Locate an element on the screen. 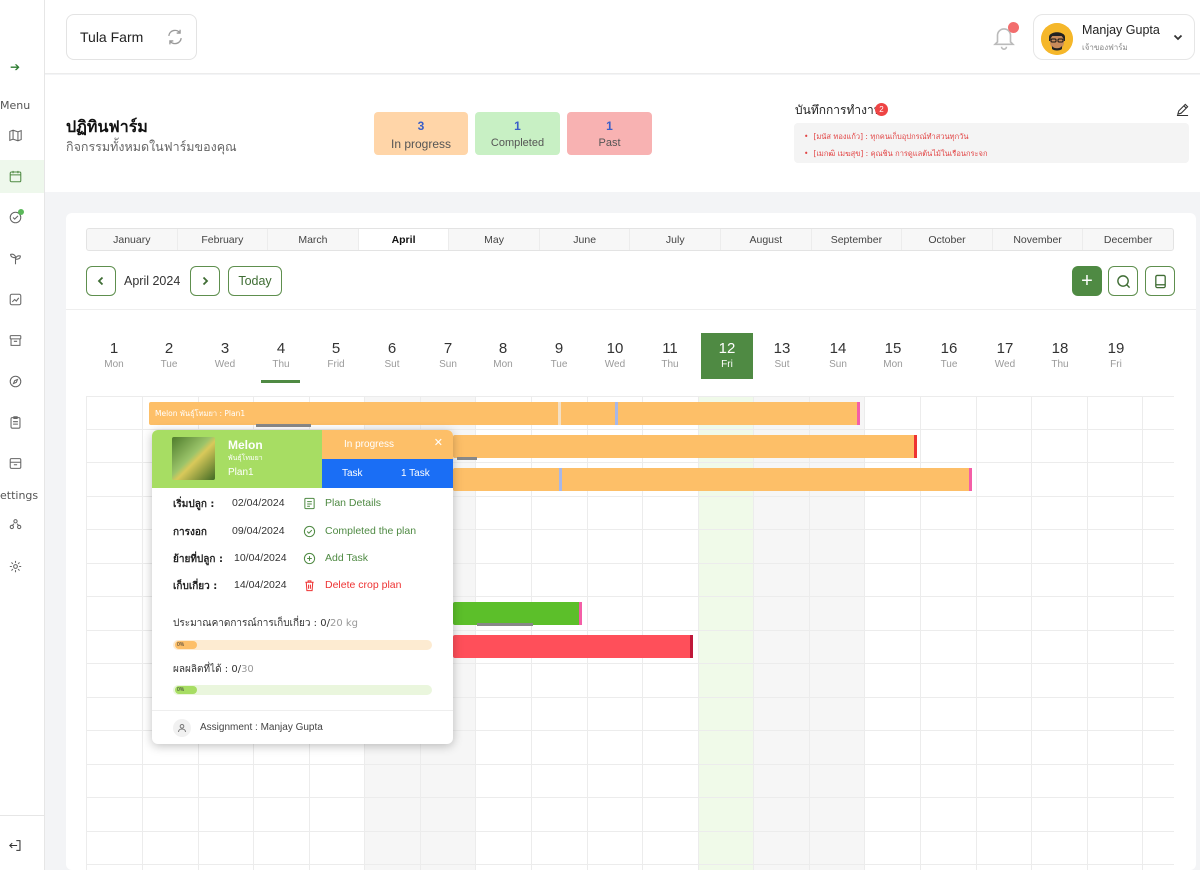  chart-icon is located at coordinates (15, 299).